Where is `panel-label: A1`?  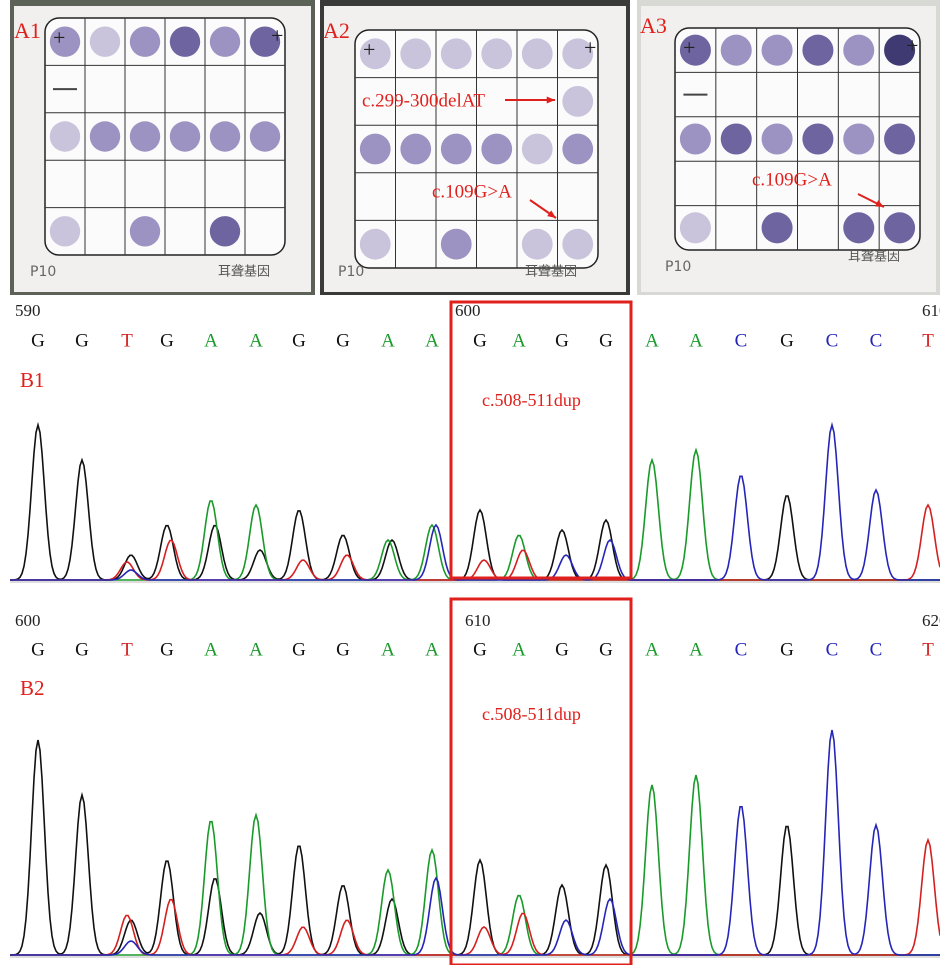
panel-label: A1 is located at coordinates (27, 30).